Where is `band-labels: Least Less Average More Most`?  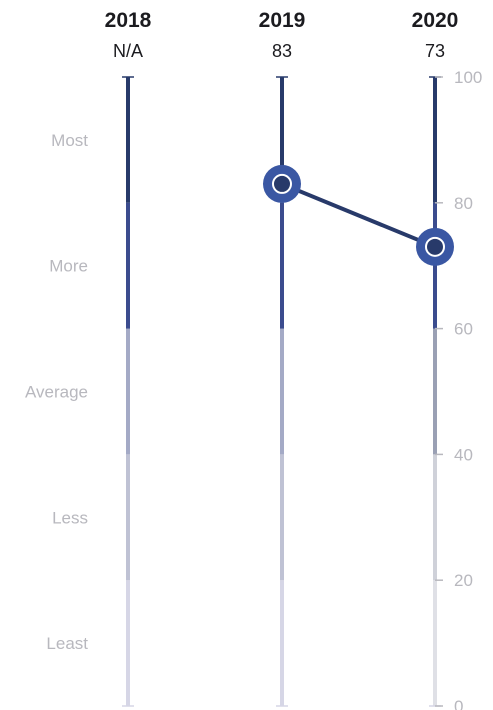 band-labels: Least Less Average More Most is located at coordinates (56, 392).